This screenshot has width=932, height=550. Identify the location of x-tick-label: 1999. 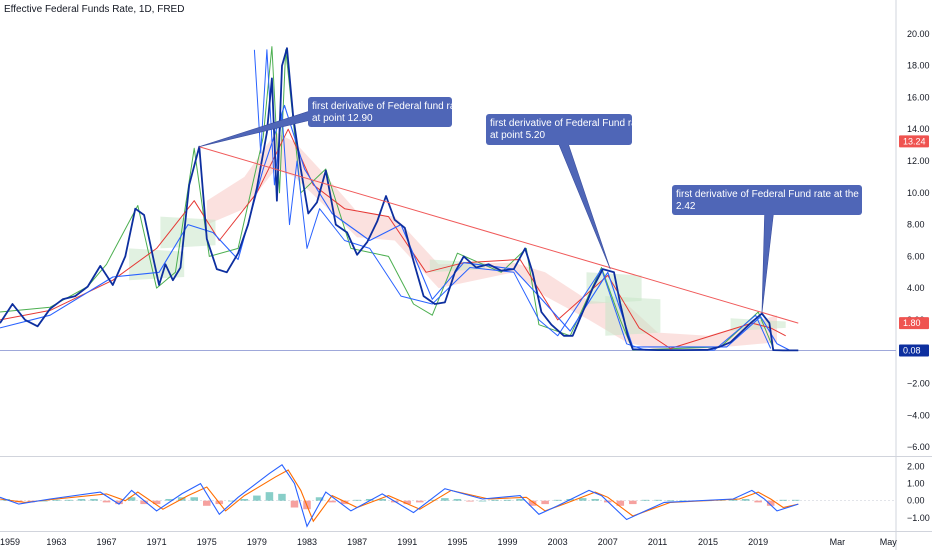
(508, 542).